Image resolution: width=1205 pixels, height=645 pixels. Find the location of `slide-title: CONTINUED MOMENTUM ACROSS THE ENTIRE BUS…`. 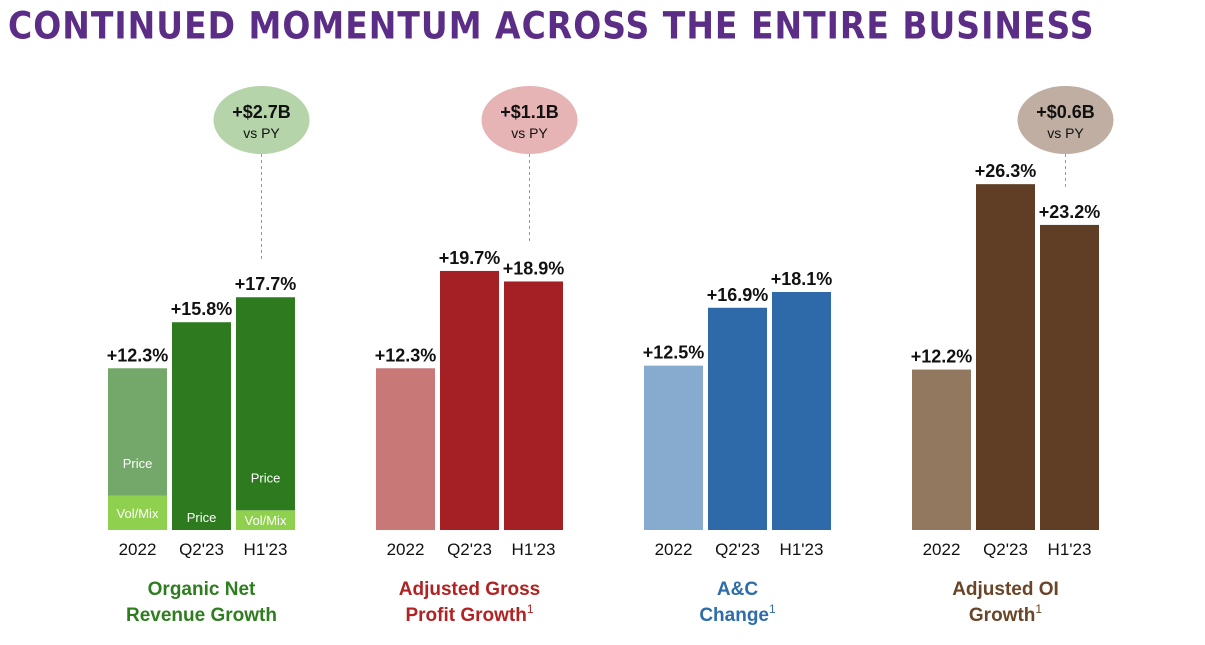

slide-title: CONTINUED MOMENTUM ACROSS THE ENTIRE BUS… is located at coordinates (551, 26).